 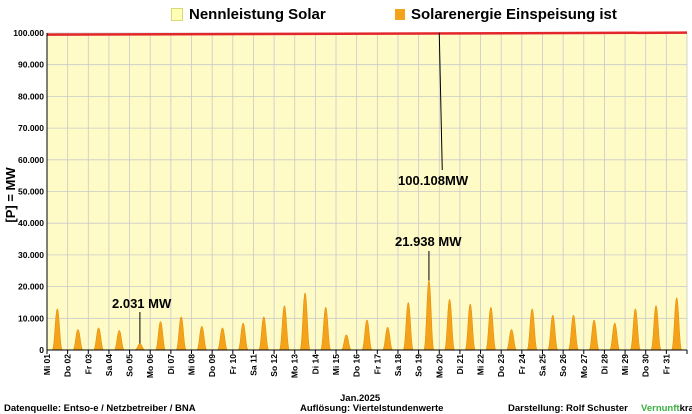 I want to click on x-tick-label-14: Di 14, so click(x=315, y=364).